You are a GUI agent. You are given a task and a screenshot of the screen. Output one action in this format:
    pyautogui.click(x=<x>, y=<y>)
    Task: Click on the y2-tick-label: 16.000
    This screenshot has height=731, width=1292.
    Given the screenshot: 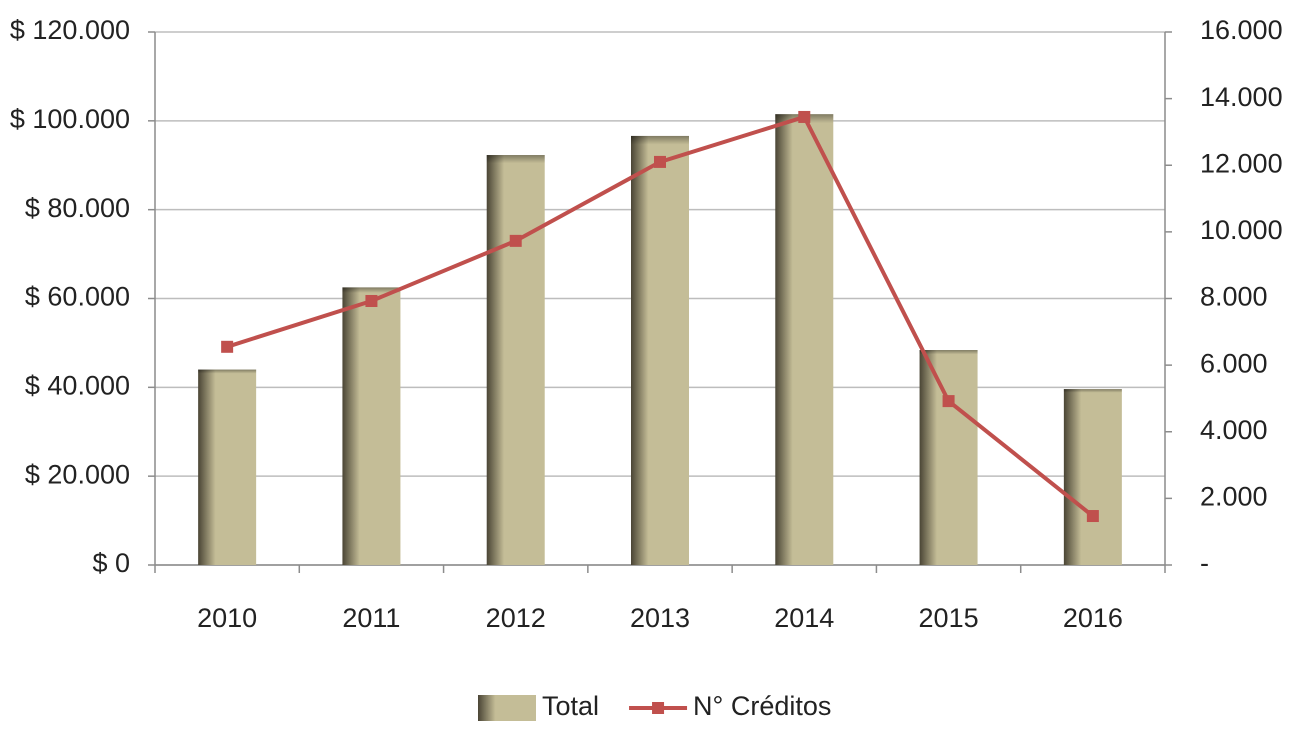 What is the action you would take?
    pyautogui.click(x=1241, y=30)
    